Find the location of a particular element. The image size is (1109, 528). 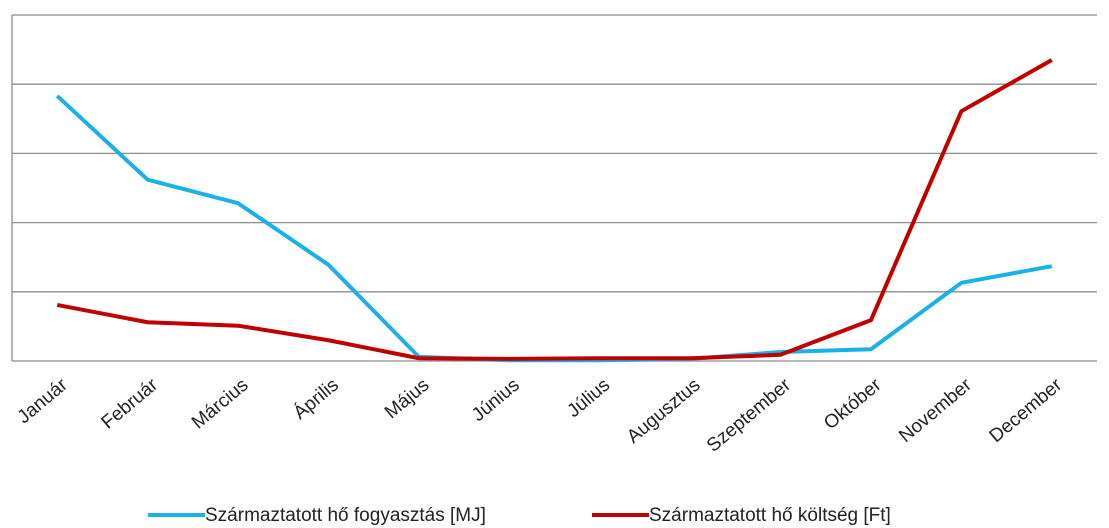

x-tick-label: Június is located at coordinates (496, 400).